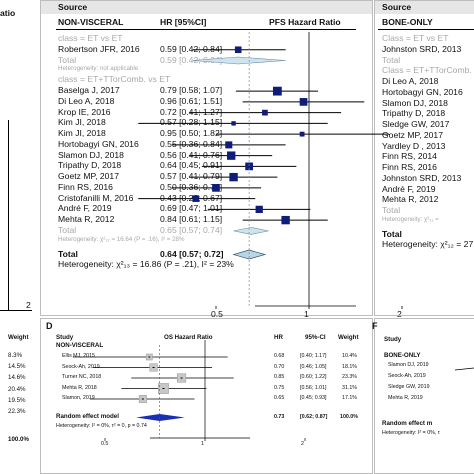 The width and height of the screenshot is (474, 474). I want to click on panel-c-class-label: class = ET vs ET, so click(90, 38).